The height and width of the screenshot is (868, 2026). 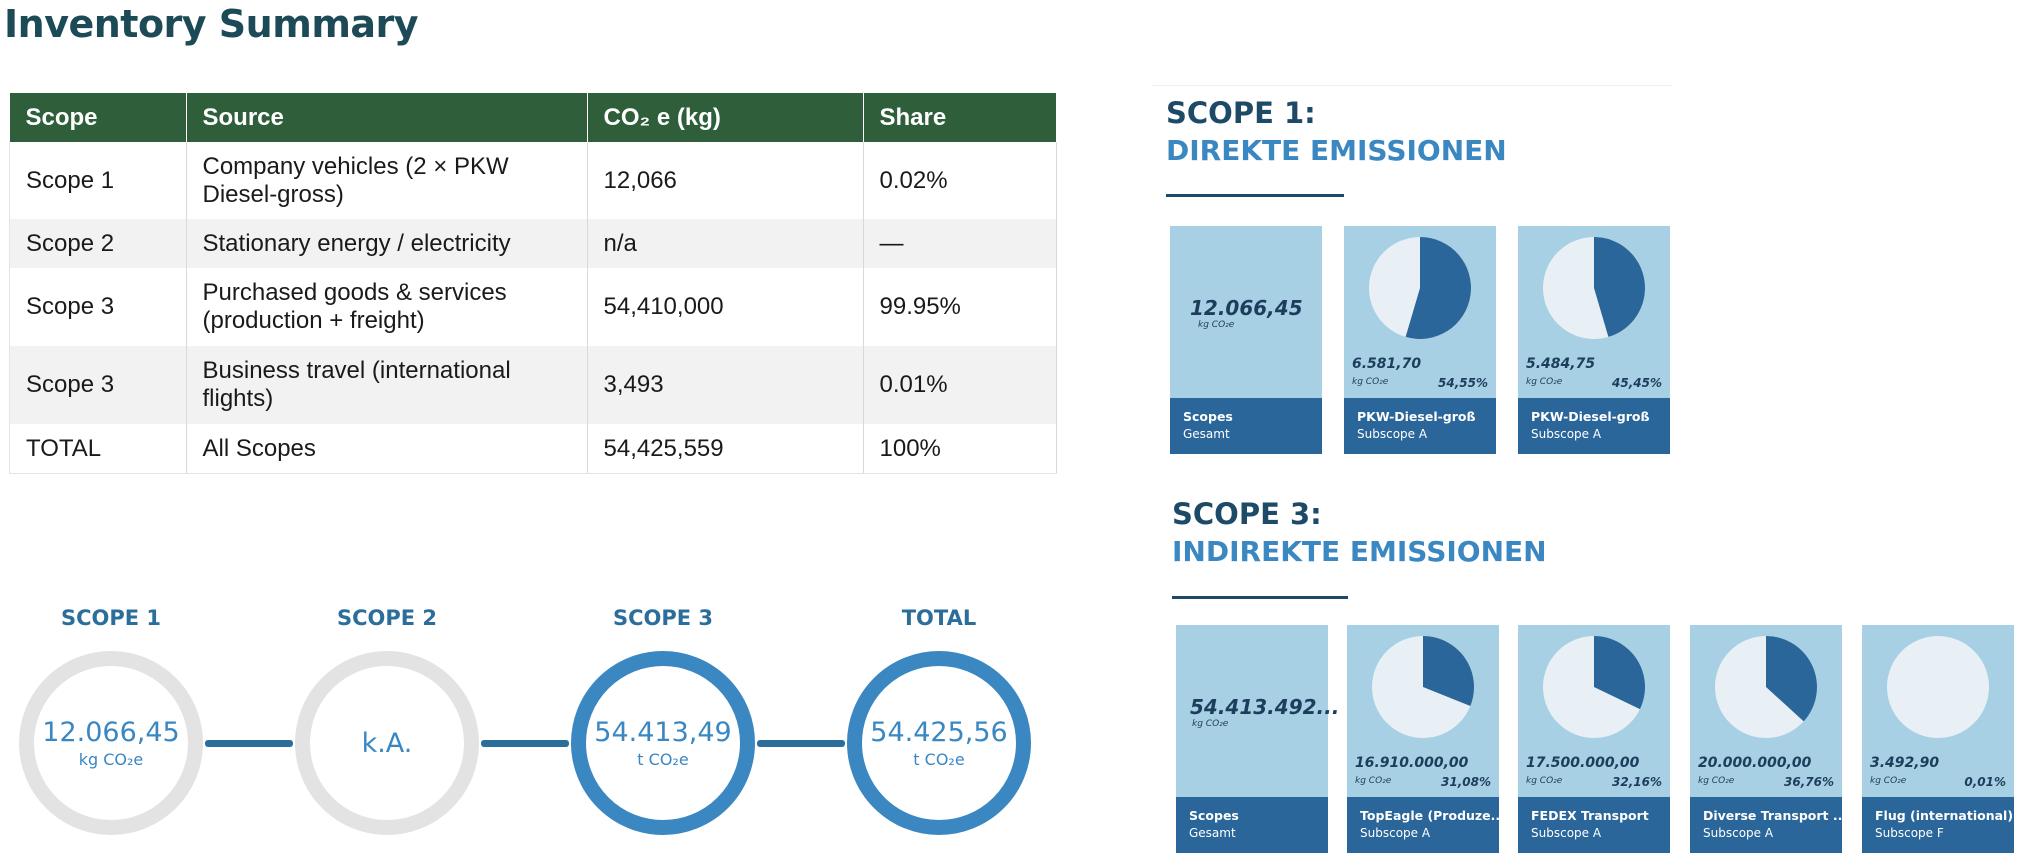 What do you see at coordinates (725, 449) in the screenshot?
I see `table-cell-co2: 54,425,559` at bounding box center [725, 449].